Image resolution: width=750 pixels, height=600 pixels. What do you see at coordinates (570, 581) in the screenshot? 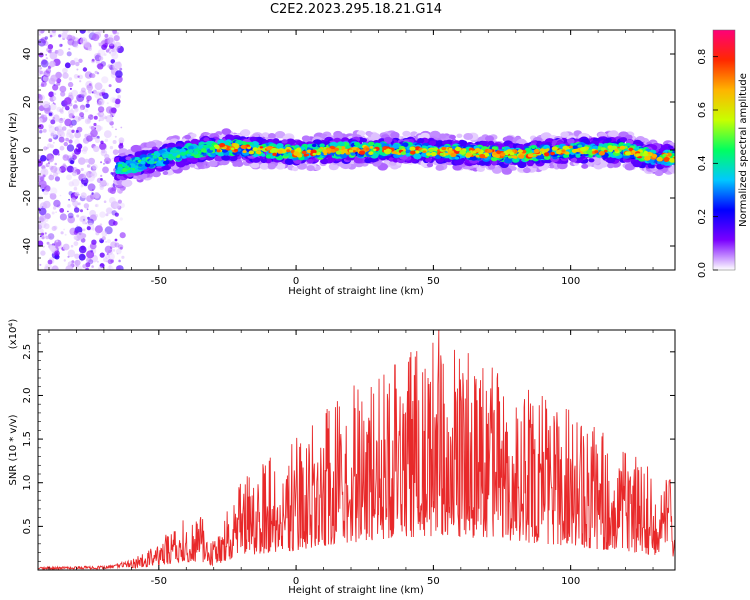
I see `snr-x-tick-label: 100` at bounding box center [570, 581].